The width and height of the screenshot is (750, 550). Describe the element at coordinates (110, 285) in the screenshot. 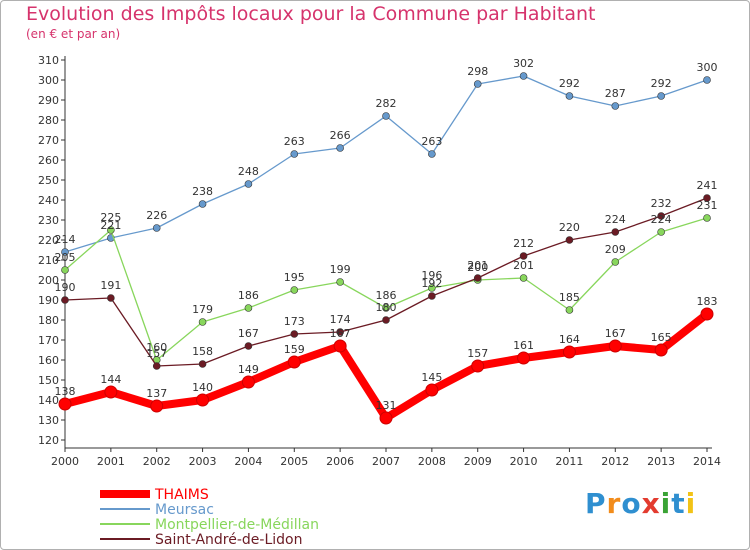

I see `data-label: 191` at that location.